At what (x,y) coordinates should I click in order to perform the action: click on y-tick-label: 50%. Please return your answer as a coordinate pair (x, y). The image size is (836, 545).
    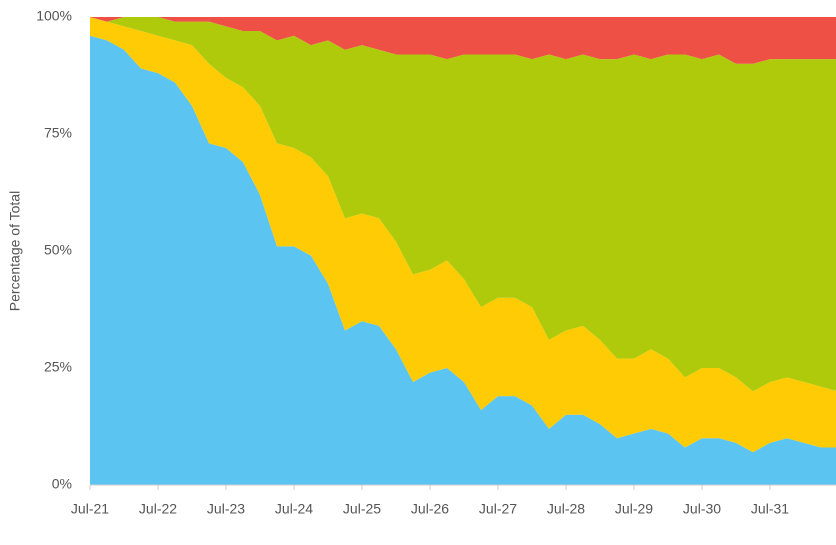
    Looking at the image, I should click on (58, 250).